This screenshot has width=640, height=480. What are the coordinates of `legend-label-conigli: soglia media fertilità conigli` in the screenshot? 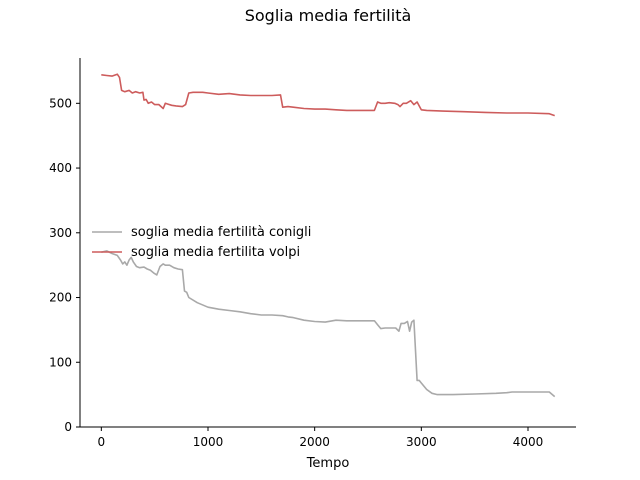 It's located at (221, 232).